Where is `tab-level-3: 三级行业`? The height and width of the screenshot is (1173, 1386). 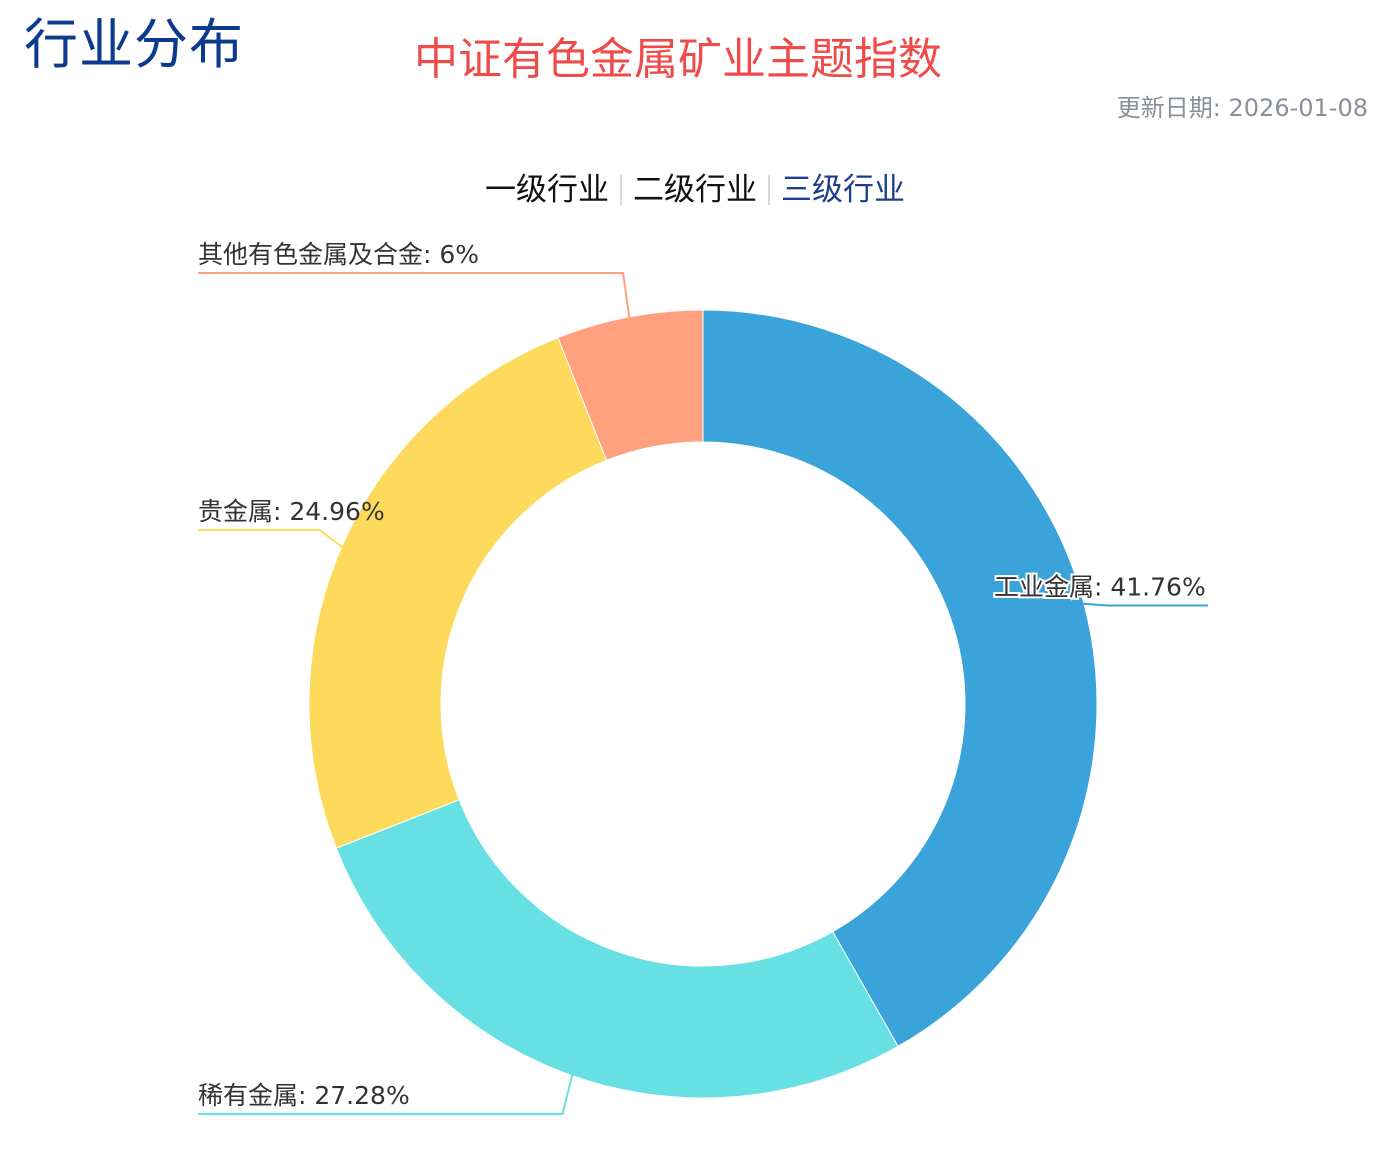
tab-level-3: 三级行业 is located at coordinates (843, 190).